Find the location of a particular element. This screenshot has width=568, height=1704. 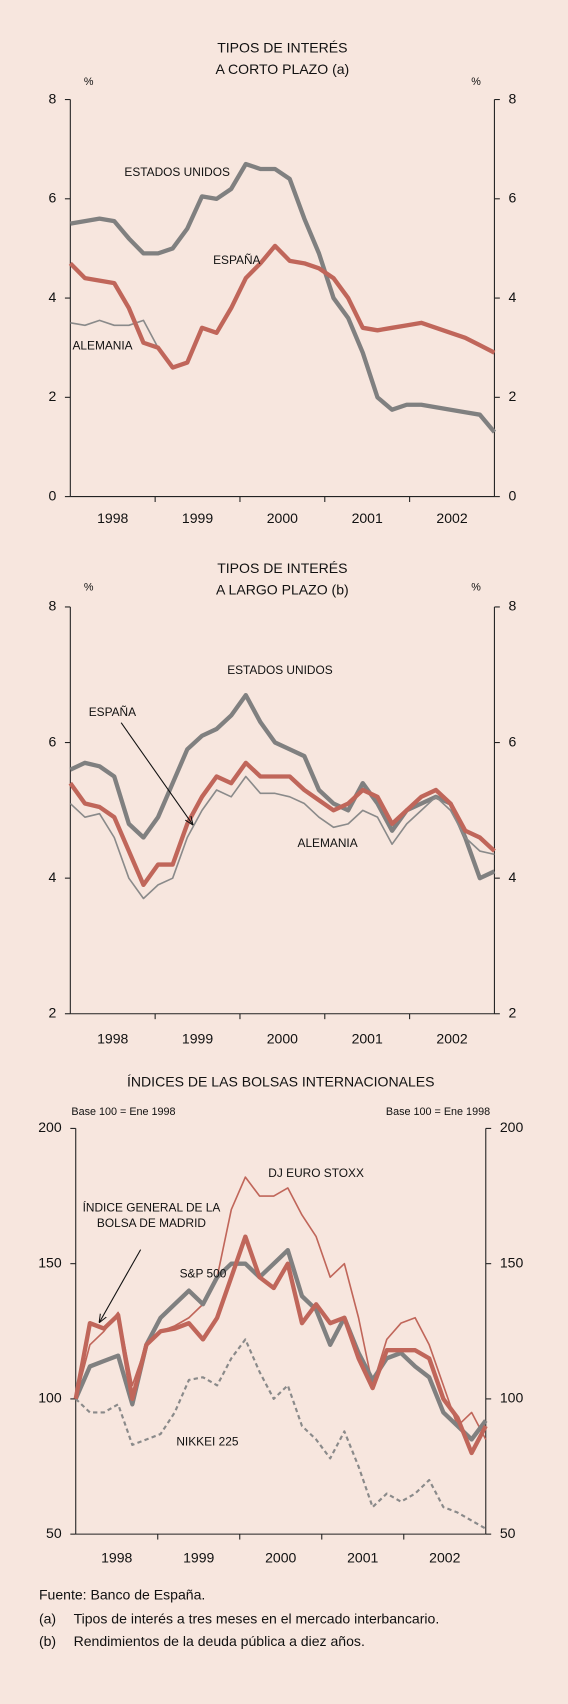

y-tick-label: 100 is located at coordinates (50, 1398).